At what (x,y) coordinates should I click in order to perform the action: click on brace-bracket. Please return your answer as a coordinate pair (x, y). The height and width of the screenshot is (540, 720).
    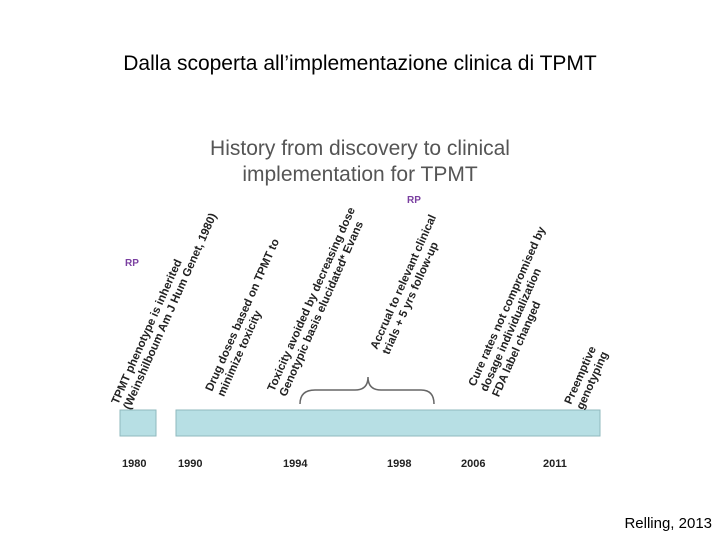
    Looking at the image, I should click on (367, 390).